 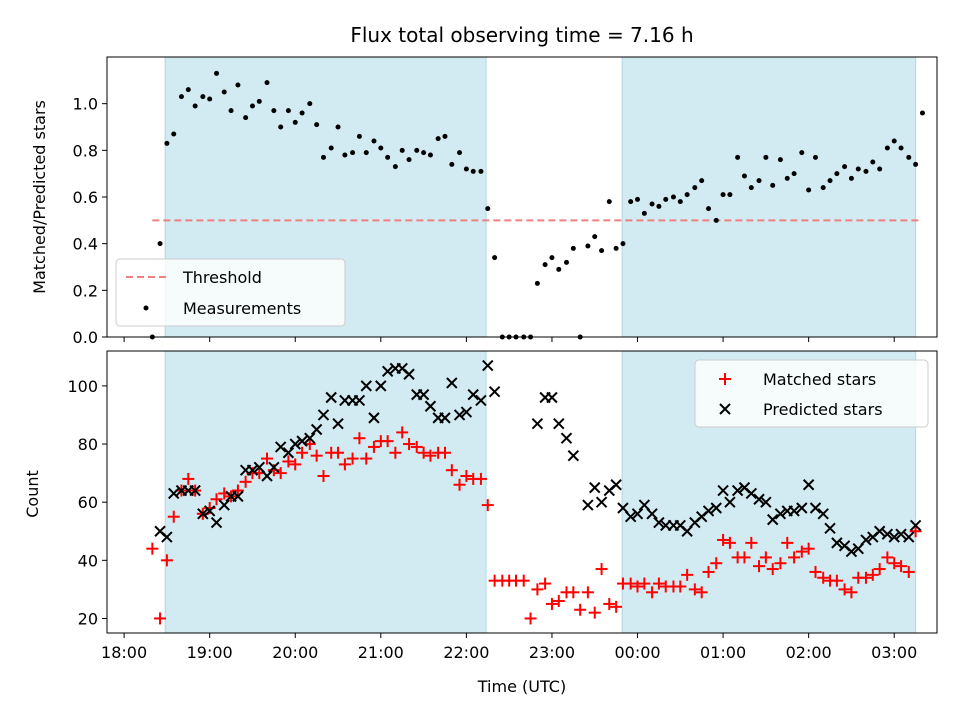 I want to click on legend-predicted-label: Predicted stars, so click(x=823, y=409).